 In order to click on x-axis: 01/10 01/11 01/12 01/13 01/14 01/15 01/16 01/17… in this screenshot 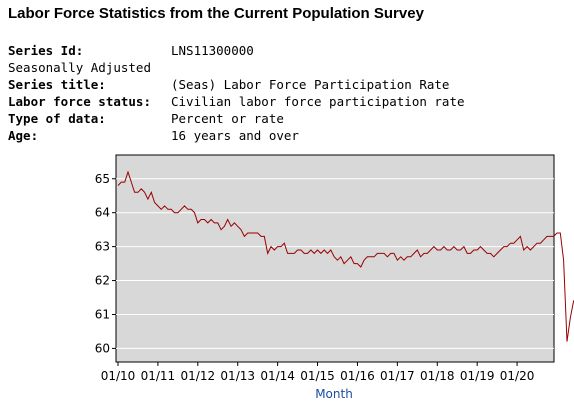, I will do `click(318, 372)`.